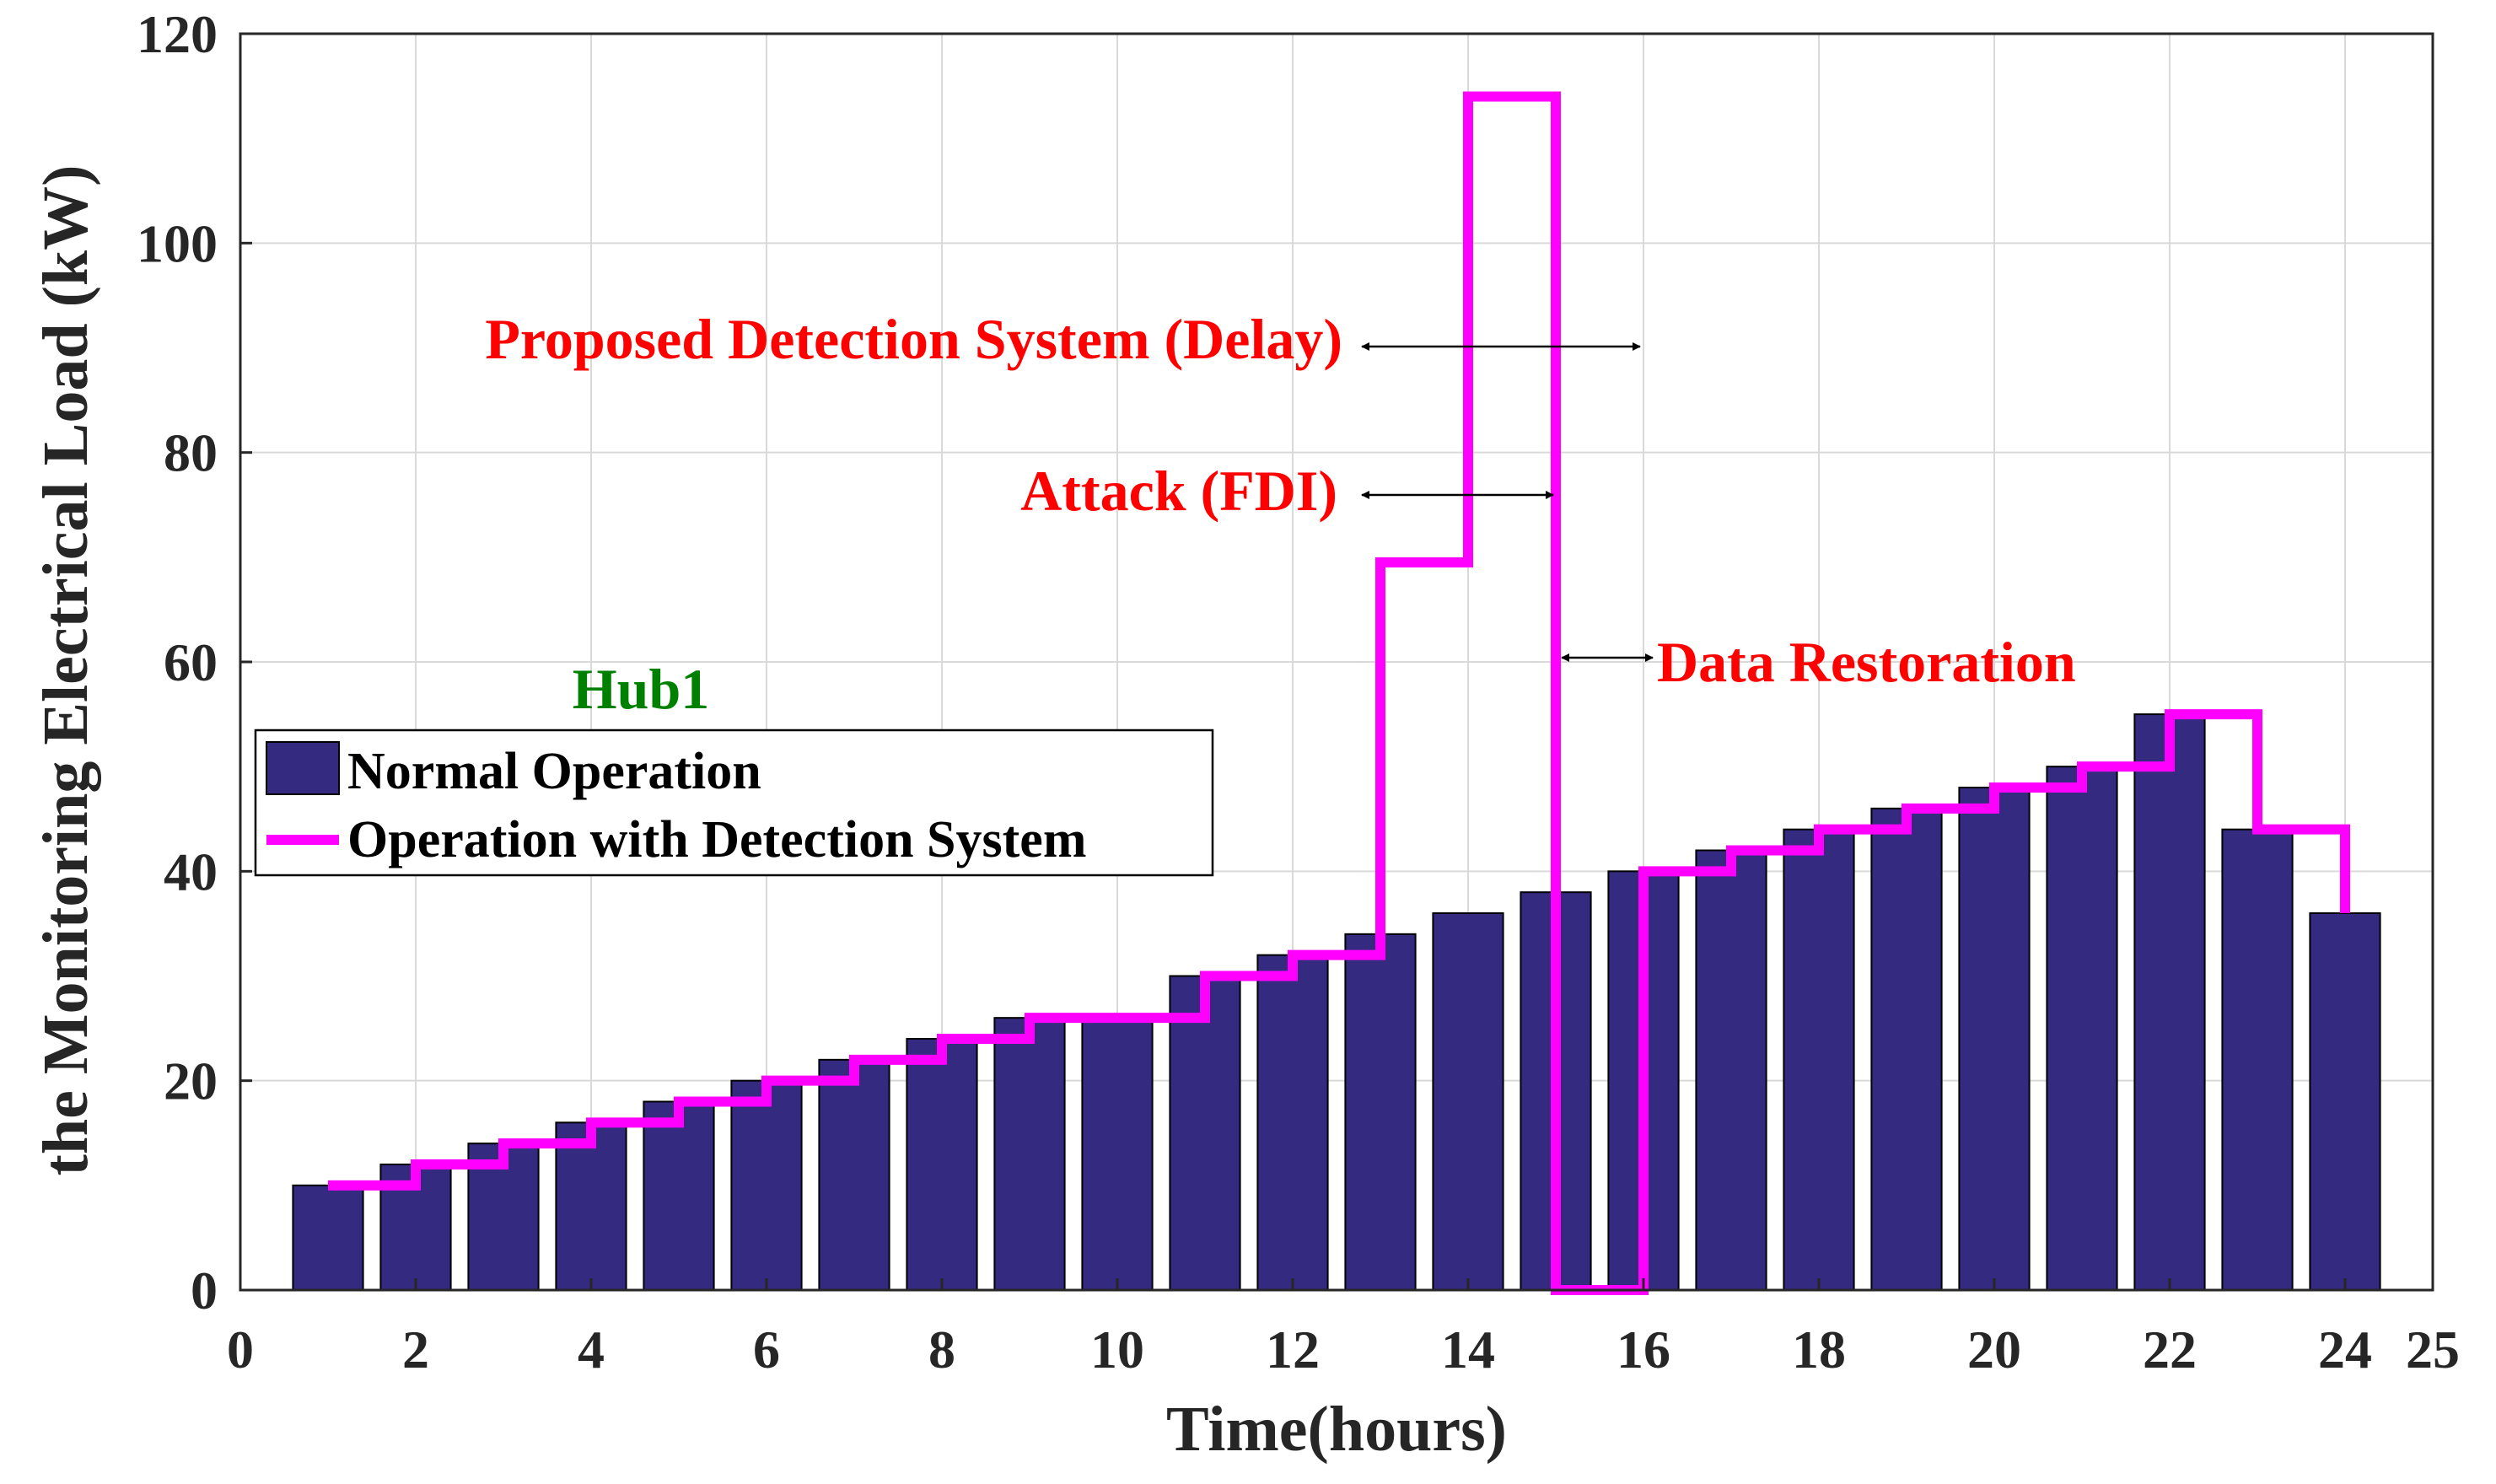  I want to click on x-tick-label: 25, so click(2433, 1349).